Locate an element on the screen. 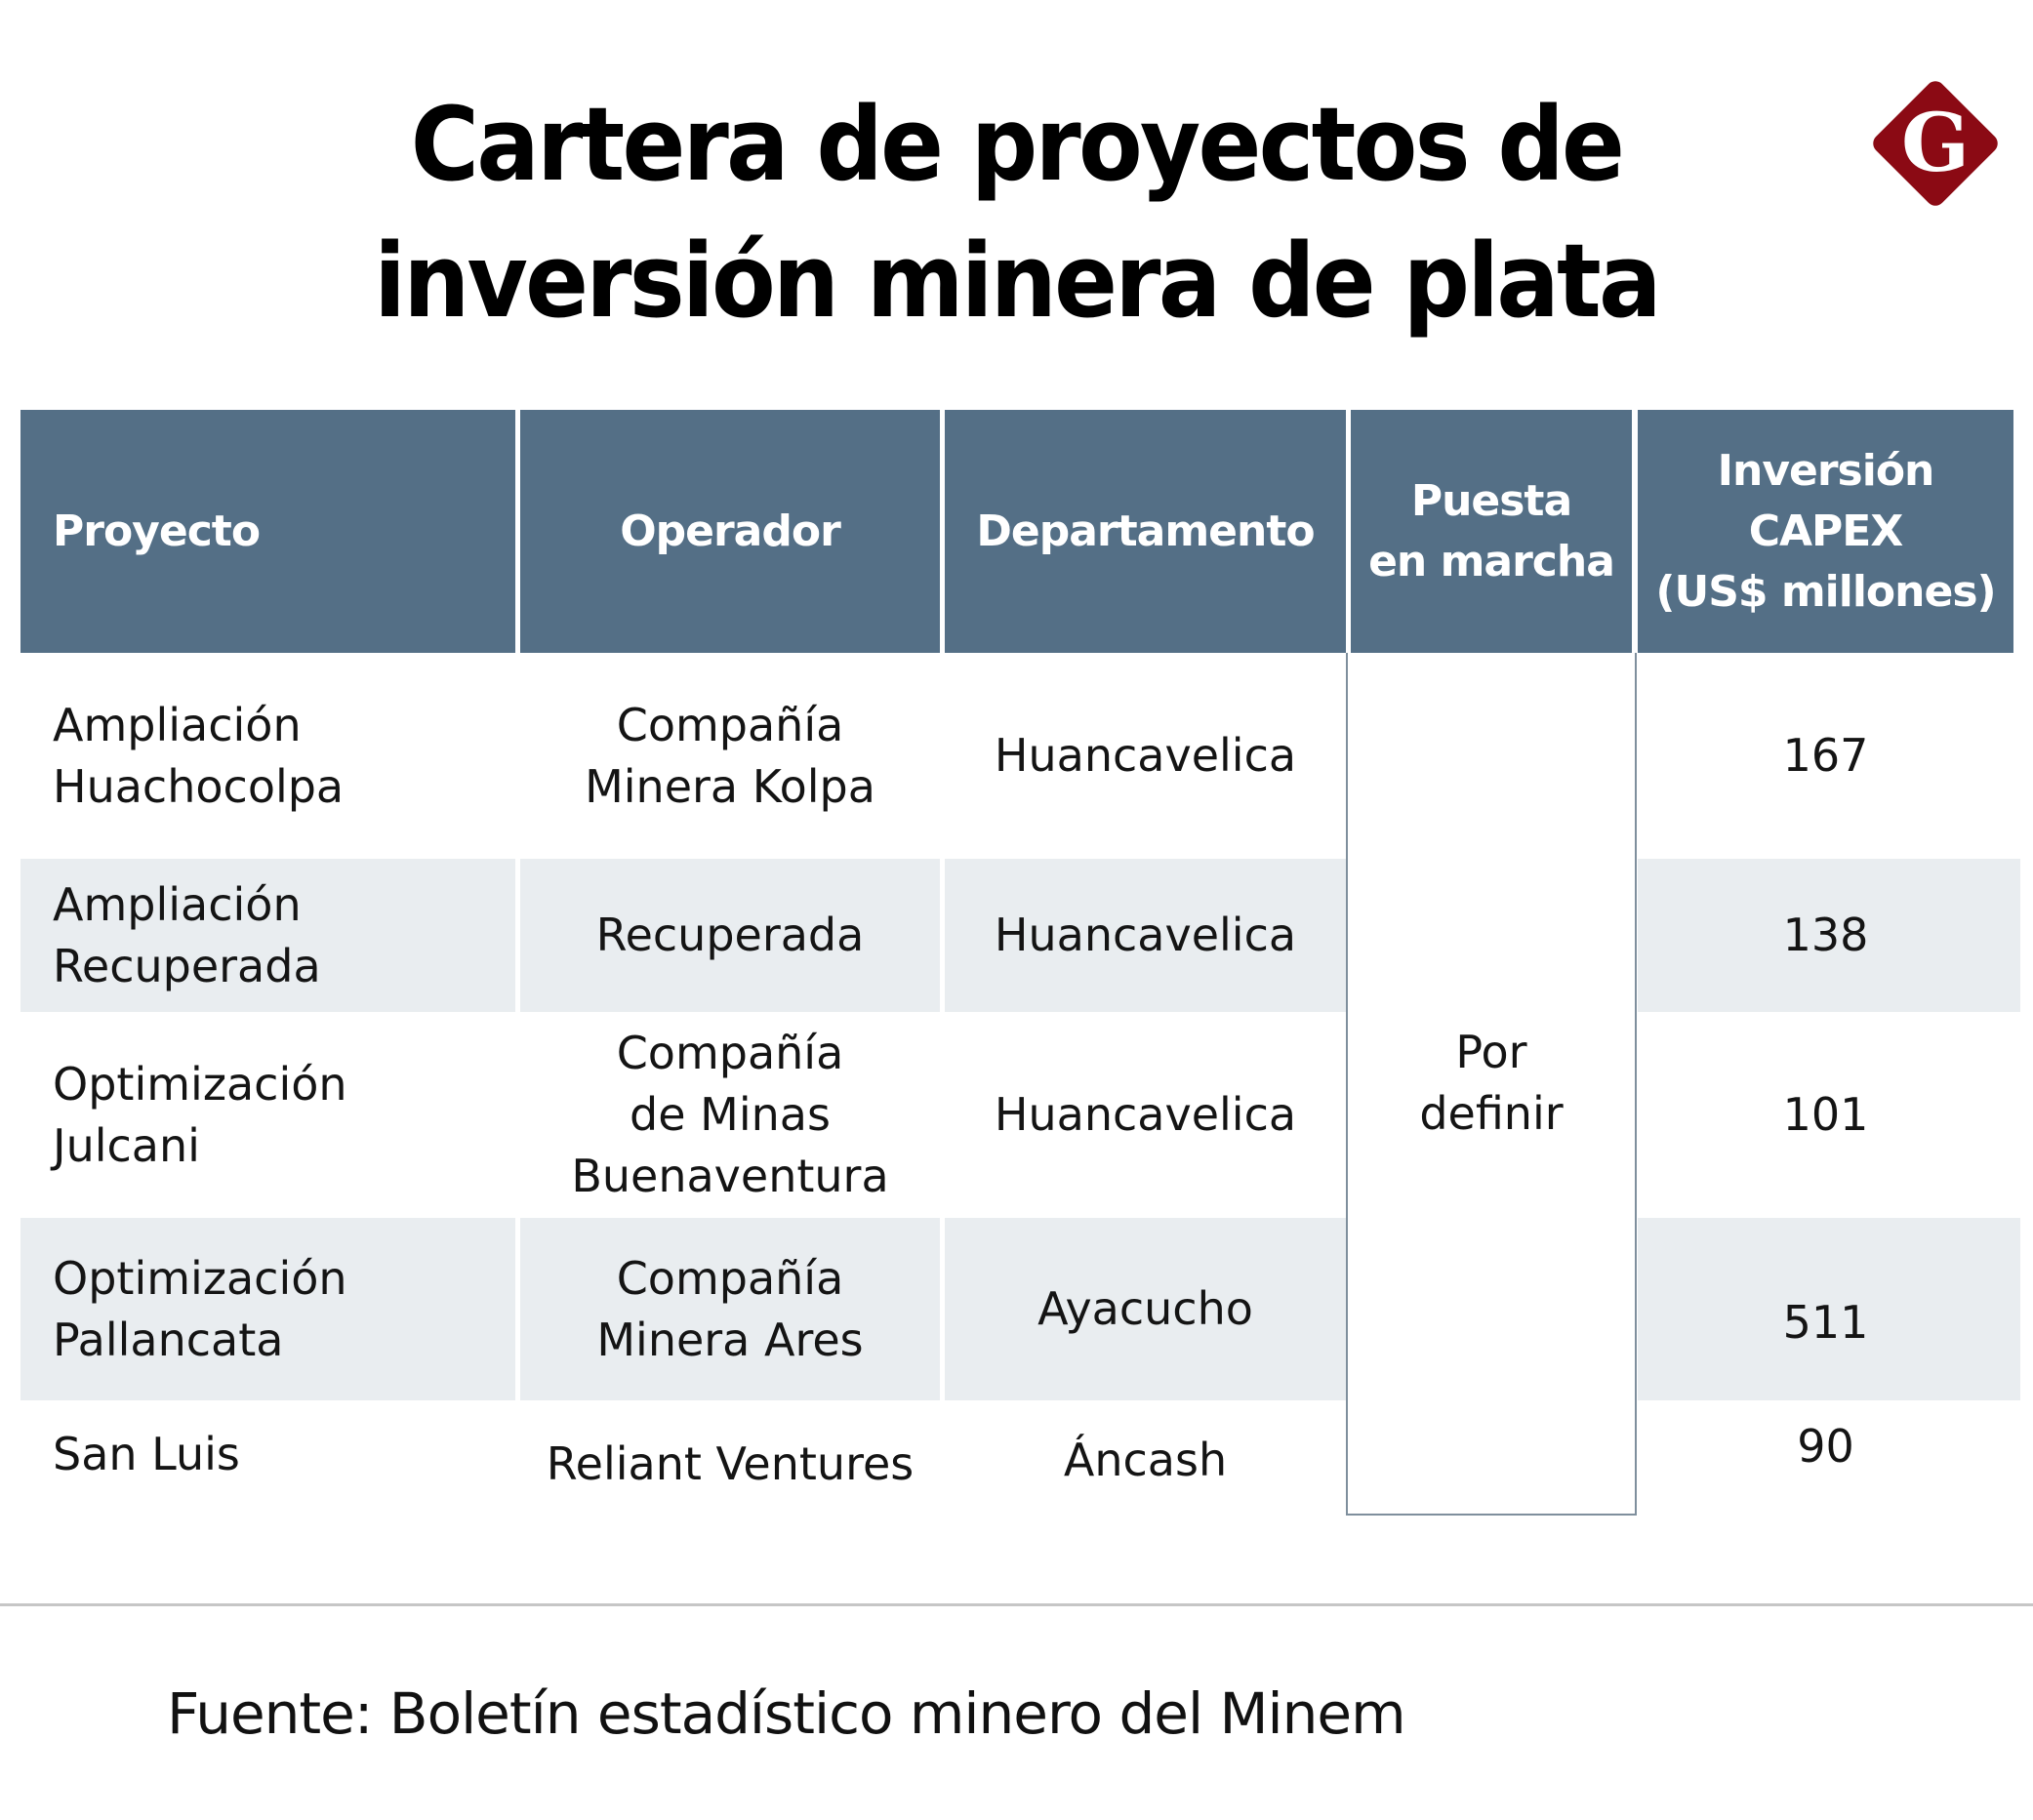 The height and width of the screenshot is (1820, 2033). table-row-3-inversion: 101 is located at coordinates (1826, 1114).